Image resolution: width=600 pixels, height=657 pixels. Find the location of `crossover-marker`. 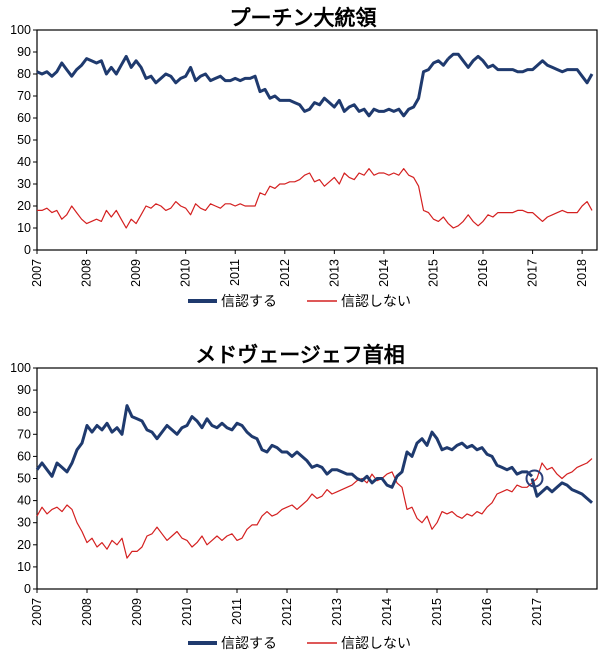

crossover-marker is located at coordinates (534, 478).